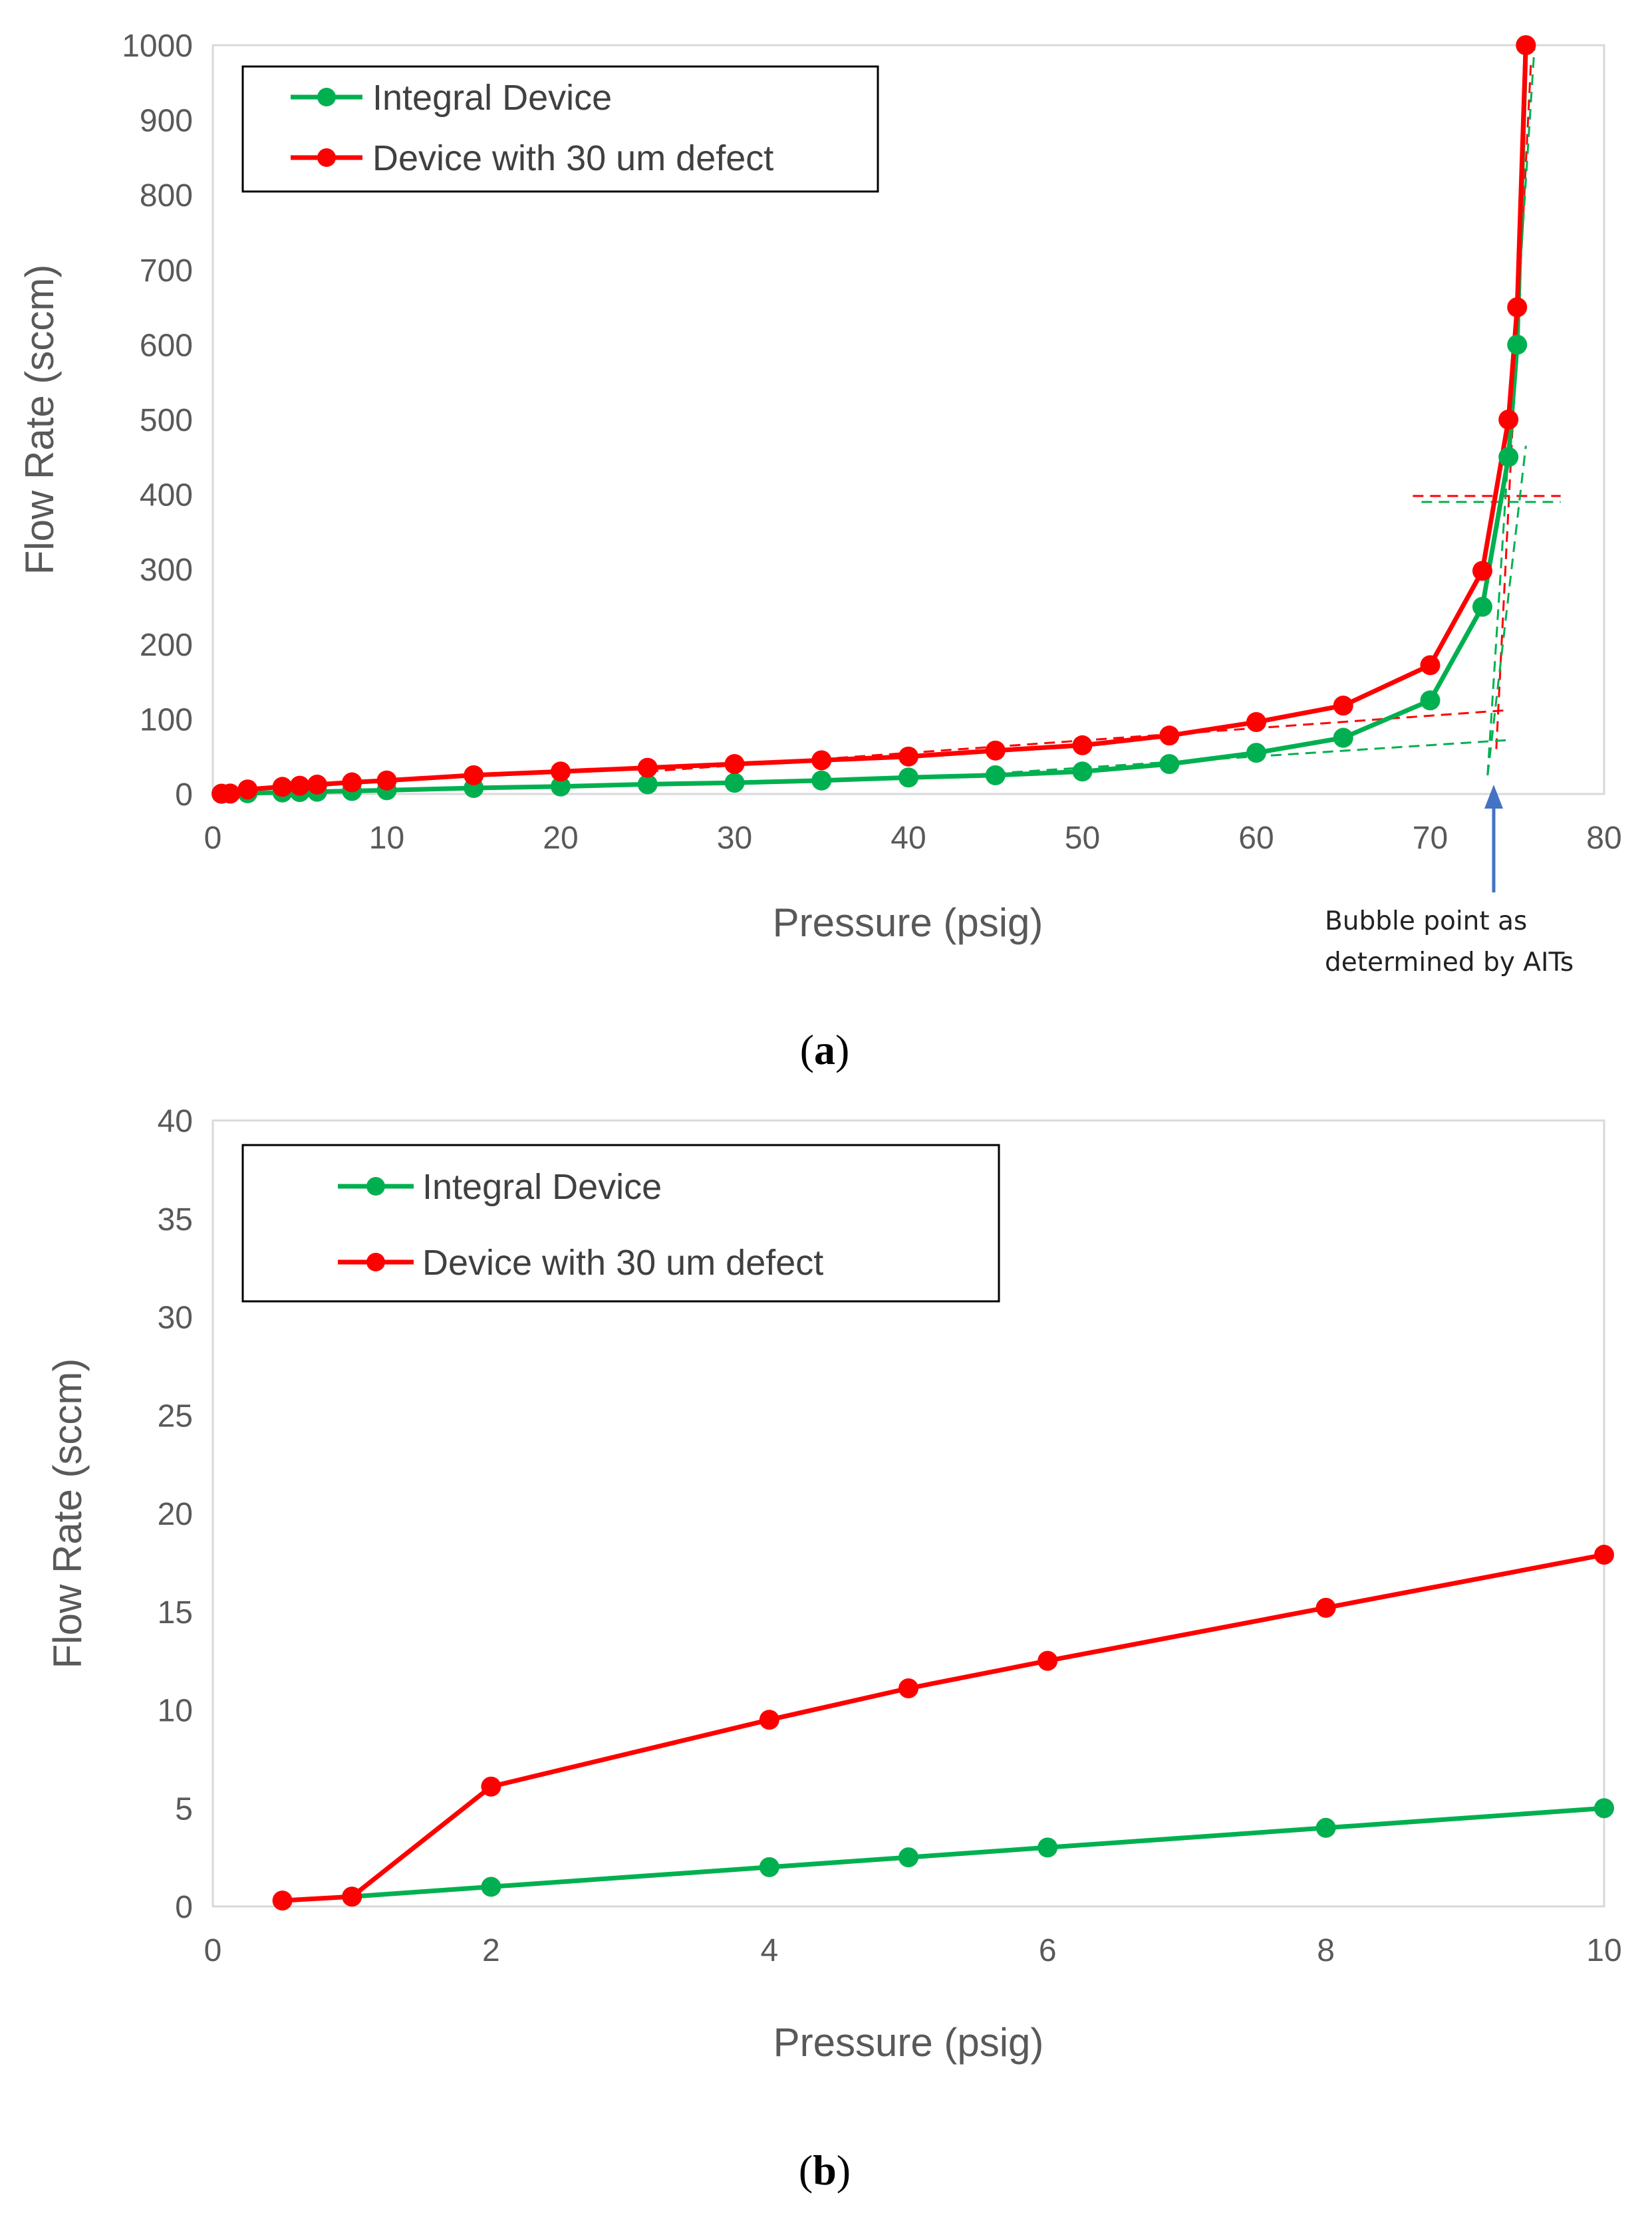 This screenshot has width=1652, height=2213. What do you see at coordinates (825, 1049) in the screenshot?
I see `caption-a: (a)` at bounding box center [825, 1049].